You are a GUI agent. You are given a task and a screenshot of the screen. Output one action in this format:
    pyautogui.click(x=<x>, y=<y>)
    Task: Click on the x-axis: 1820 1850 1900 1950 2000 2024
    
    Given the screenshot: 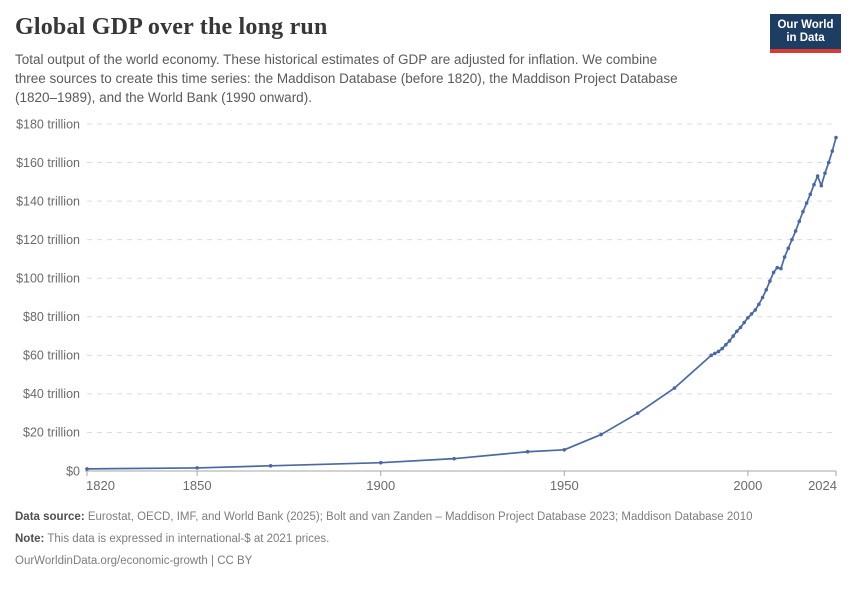 What is the action you would take?
    pyautogui.click(x=461, y=482)
    